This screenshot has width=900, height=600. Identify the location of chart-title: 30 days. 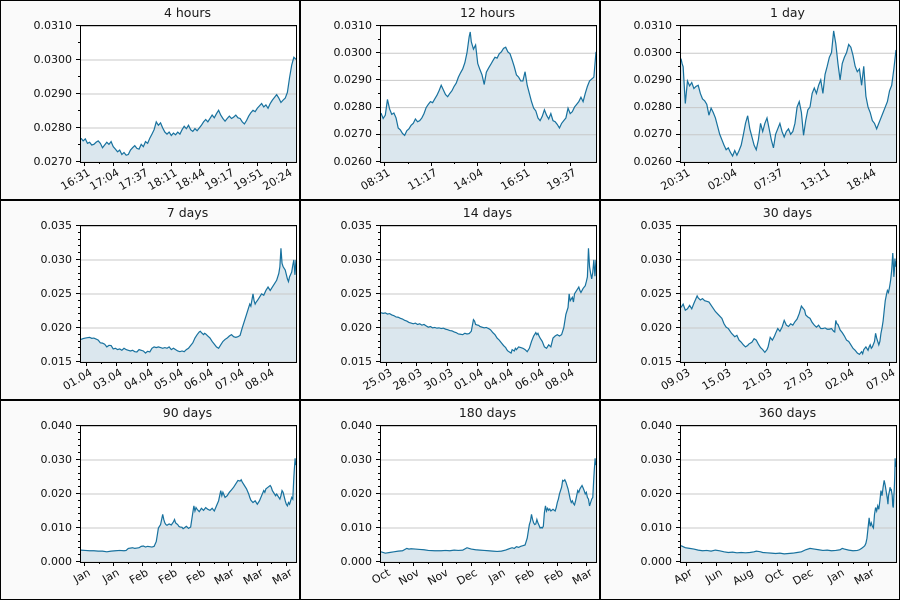
(787, 212).